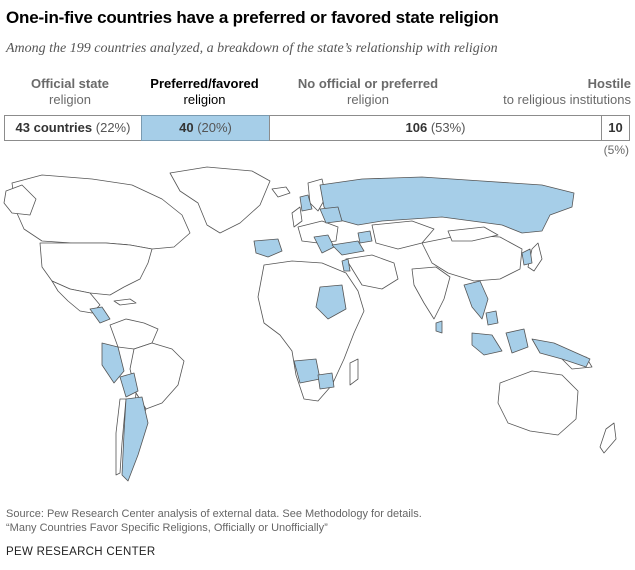 This screenshot has height=570, width=635. I want to click on category-official-sub: religion, so click(70, 99).